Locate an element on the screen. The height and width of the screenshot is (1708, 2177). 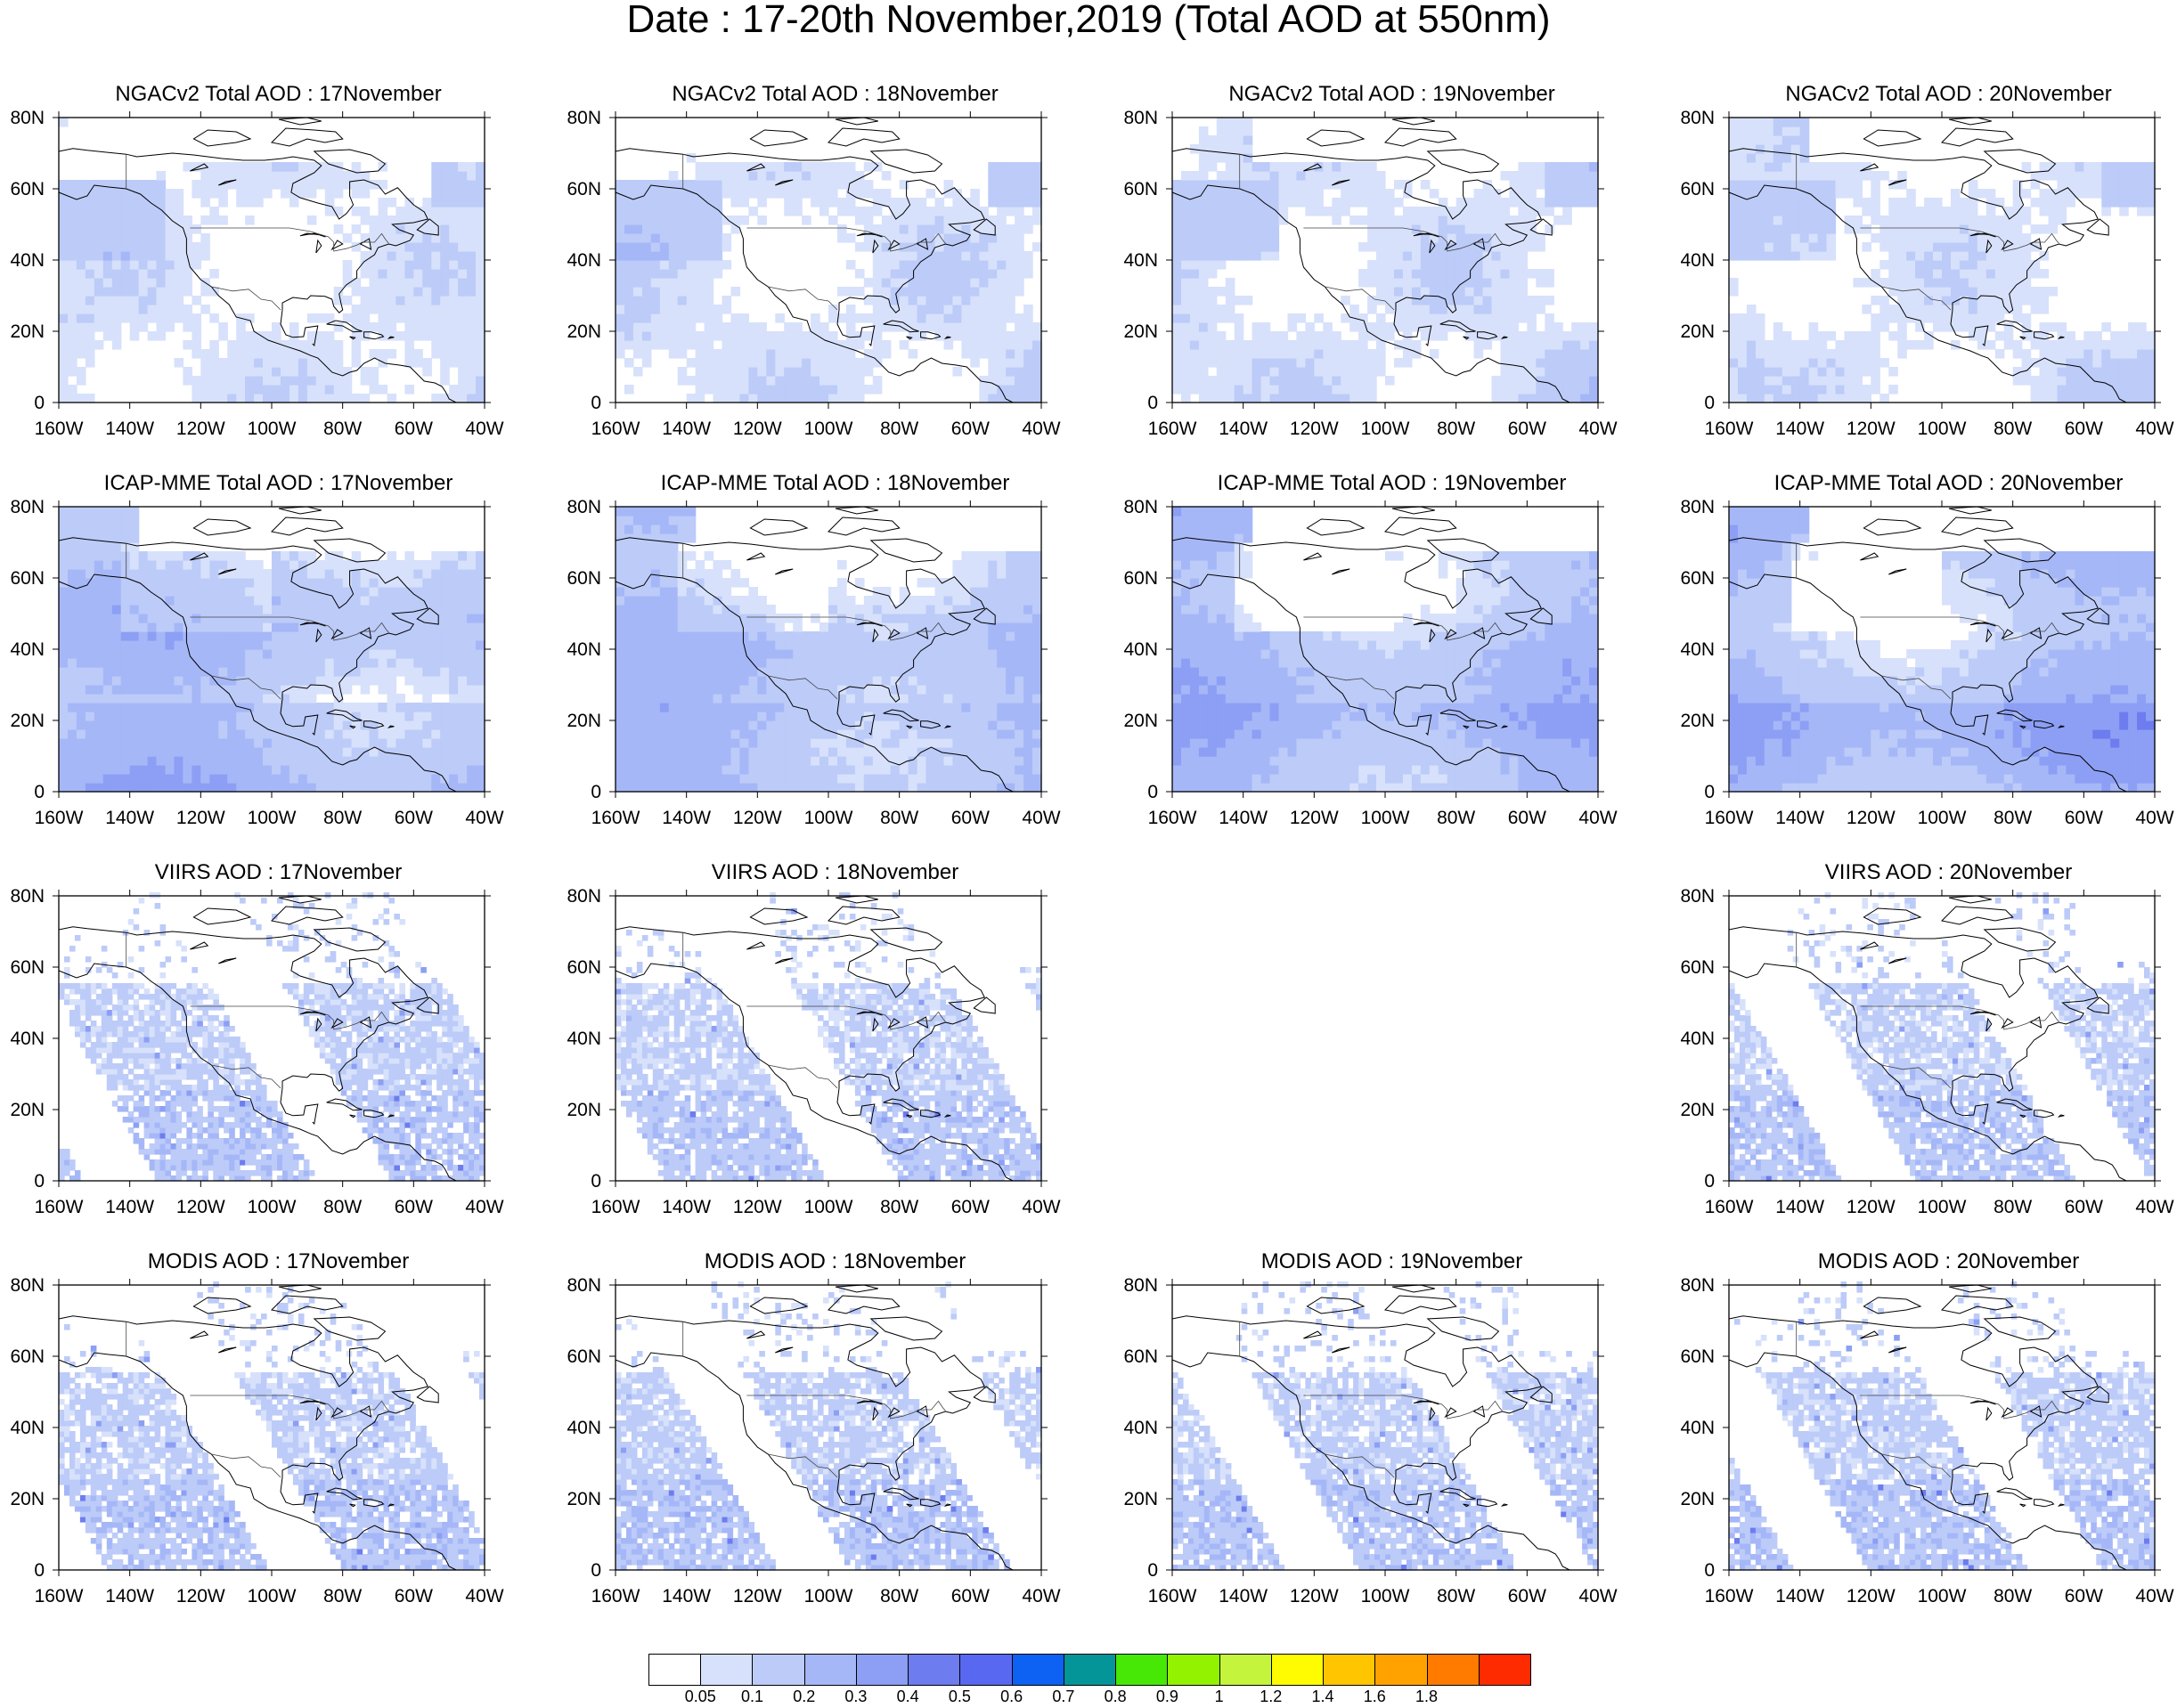
colorbar-label: 1 is located at coordinates (1219, 1697).